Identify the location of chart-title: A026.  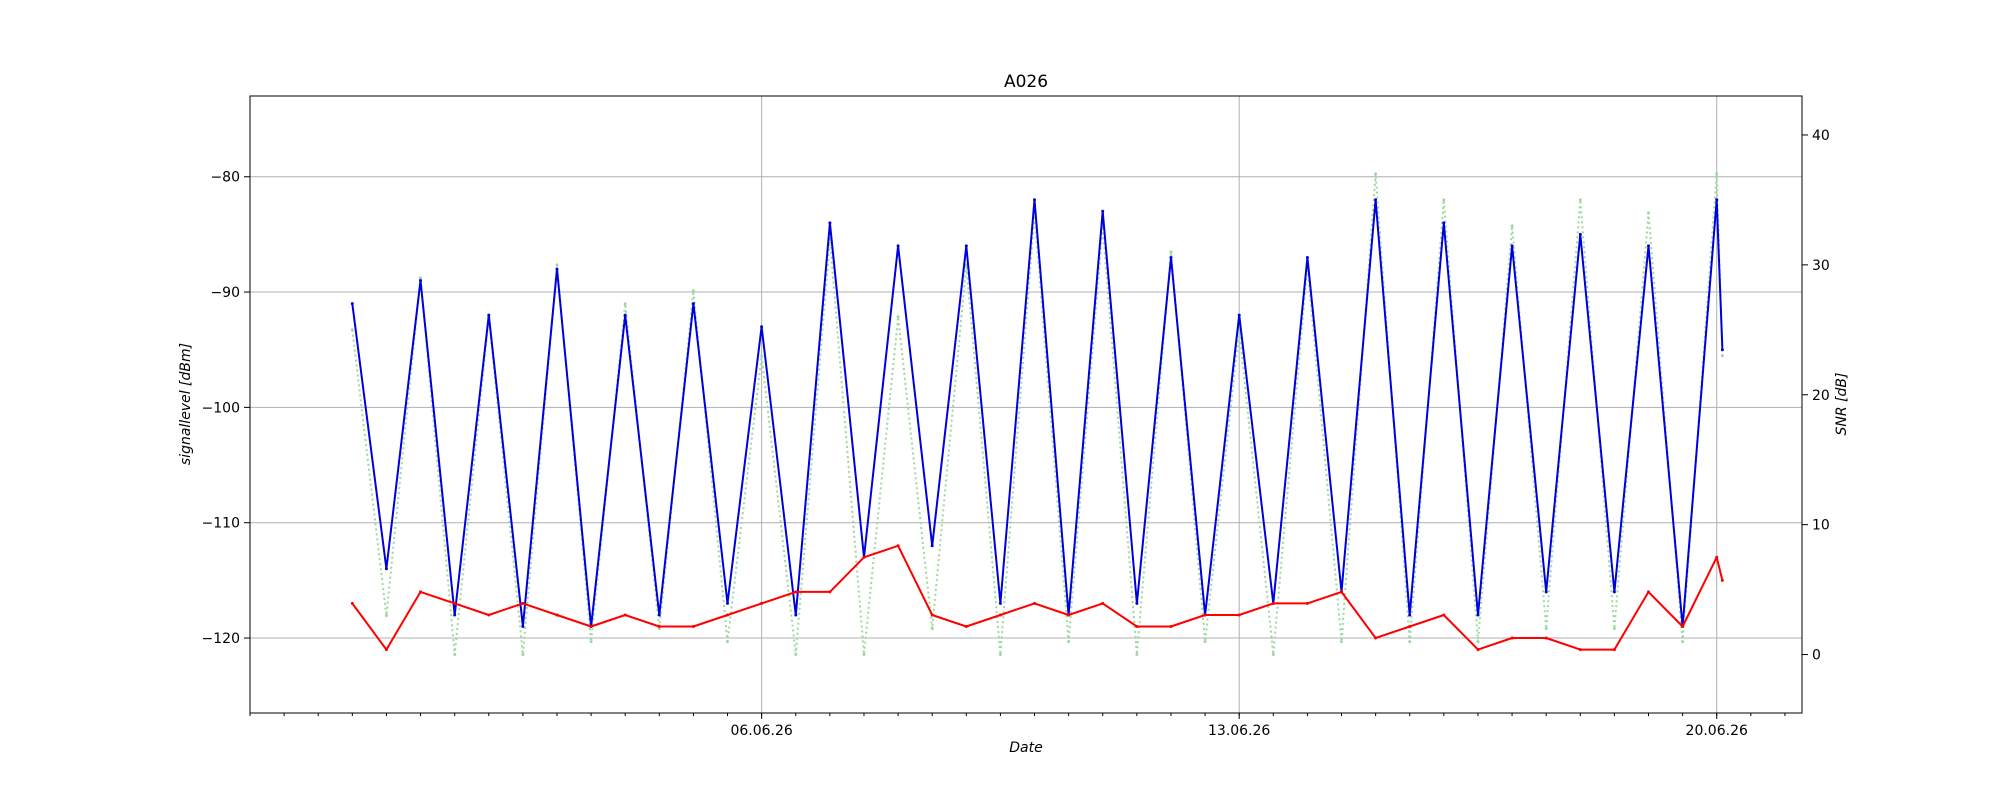
(1026, 82).